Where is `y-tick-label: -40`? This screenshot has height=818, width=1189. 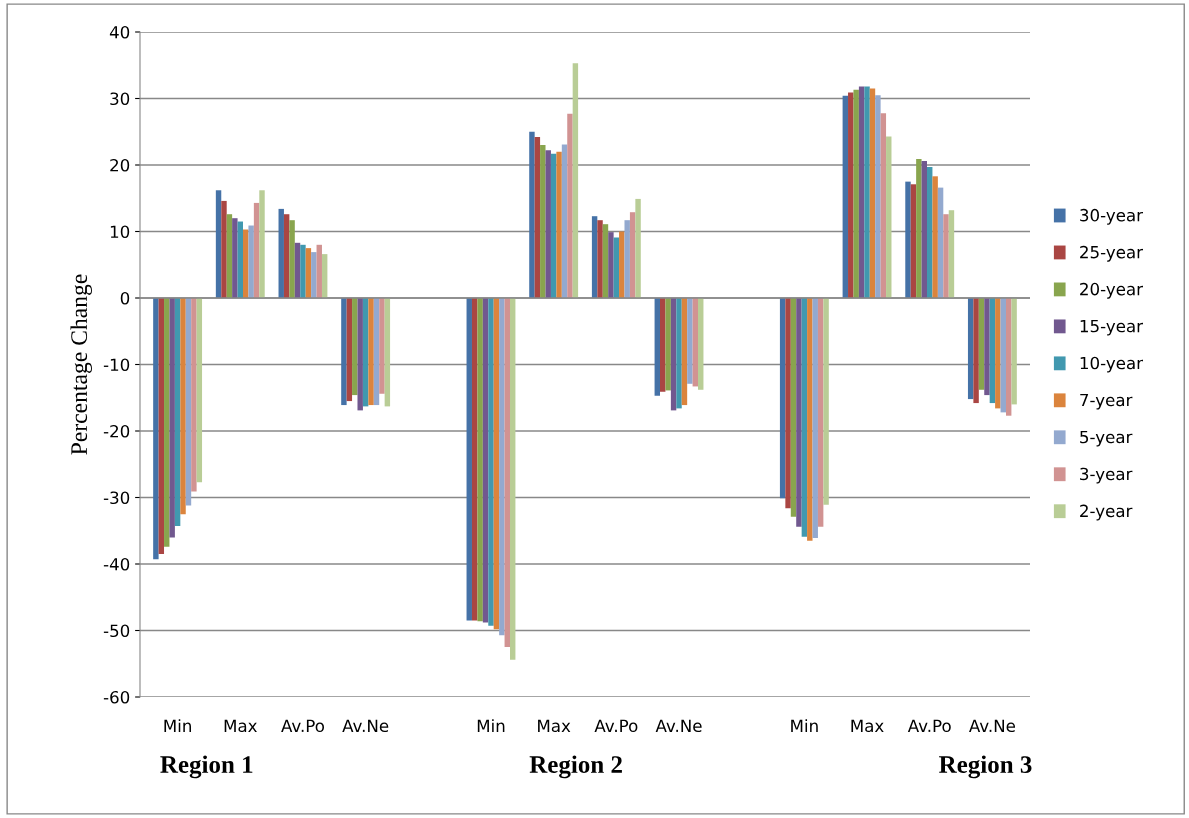
y-tick-label: -40 is located at coordinates (116, 564).